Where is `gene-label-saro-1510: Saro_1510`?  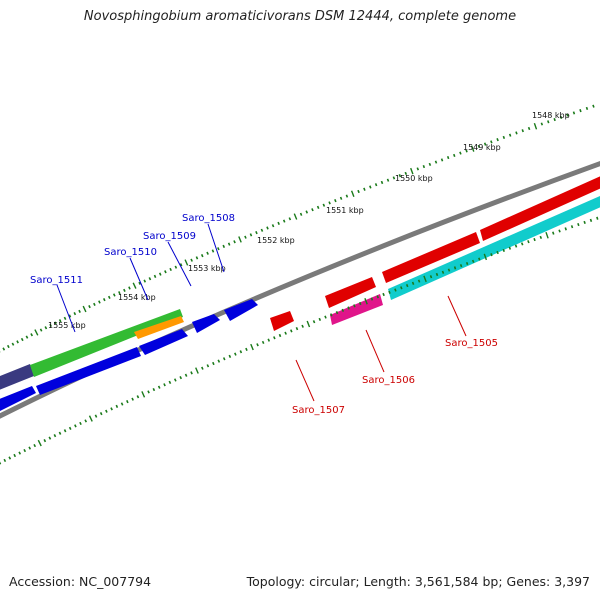
gene-label-saro-1510: Saro_1510 is located at coordinates (130, 252).